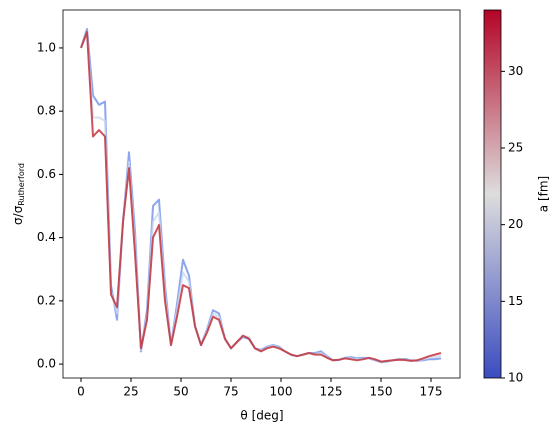 This screenshot has height=440, width=560. Describe the element at coordinates (492, 194) in the screenshot. I see `colorbar` at that location.